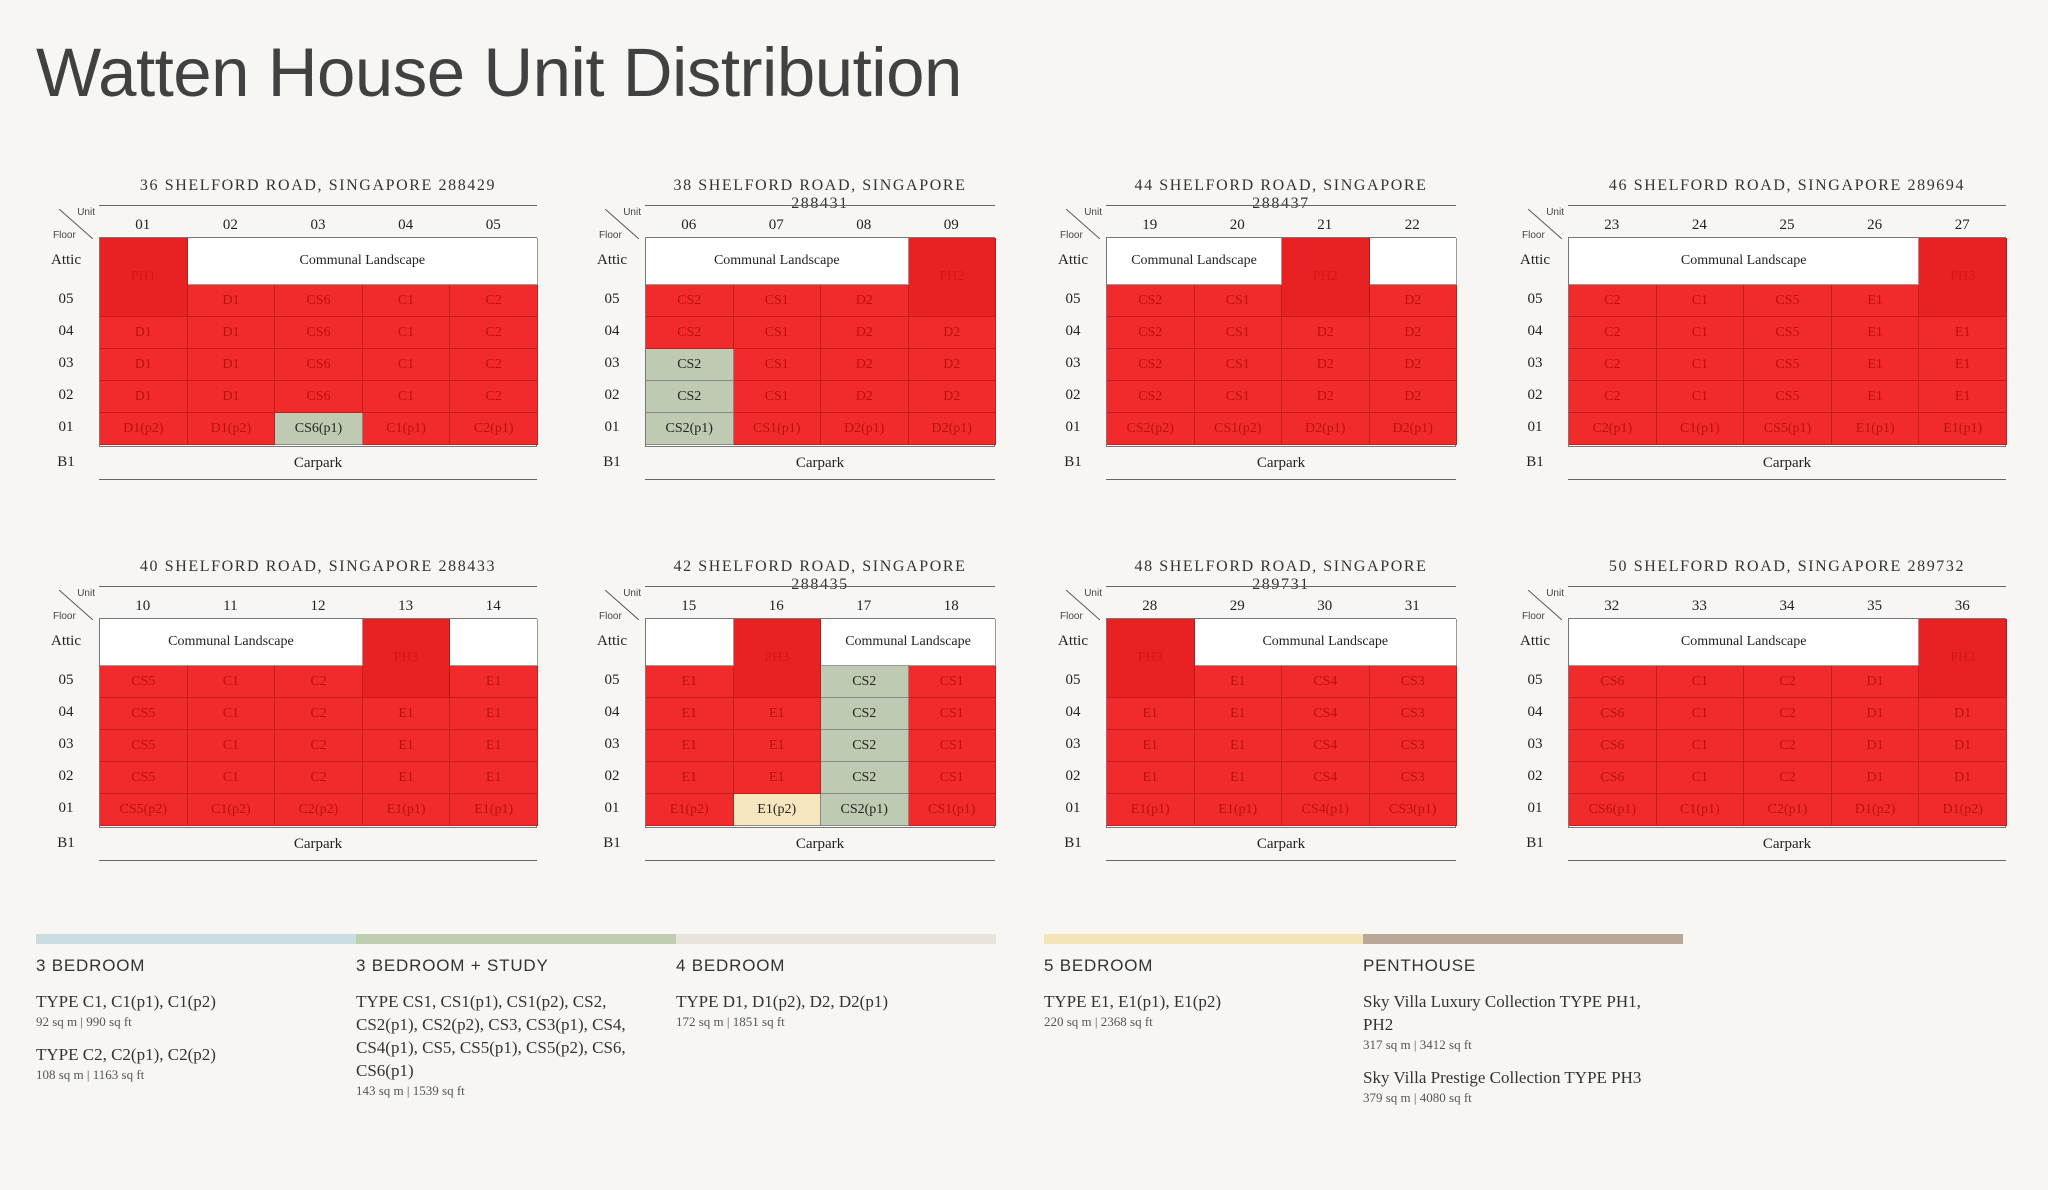 This screenshot has height=1190, width=2048. I want to click on unit-cell: CS1(p2), so click(1238, 429).